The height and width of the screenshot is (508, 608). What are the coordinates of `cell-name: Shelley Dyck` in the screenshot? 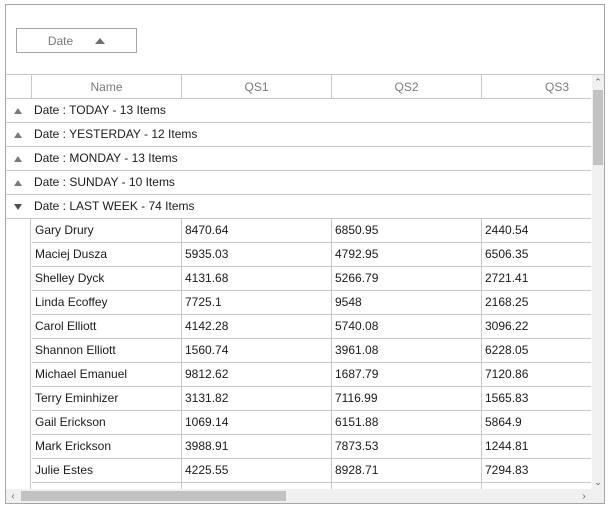 It's located at (107, 279).